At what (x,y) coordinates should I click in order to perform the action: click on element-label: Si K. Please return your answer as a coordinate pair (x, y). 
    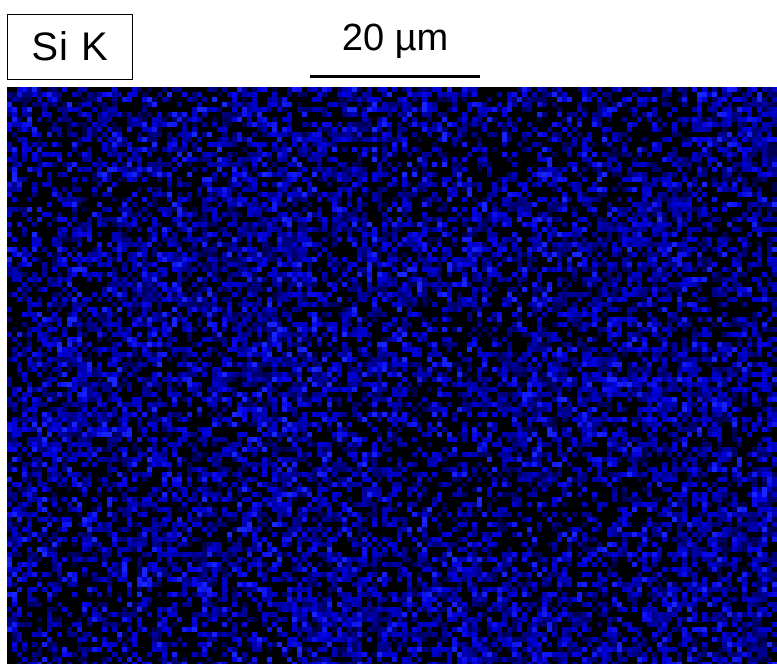
    Looking at the image, I should click on (70, 47).